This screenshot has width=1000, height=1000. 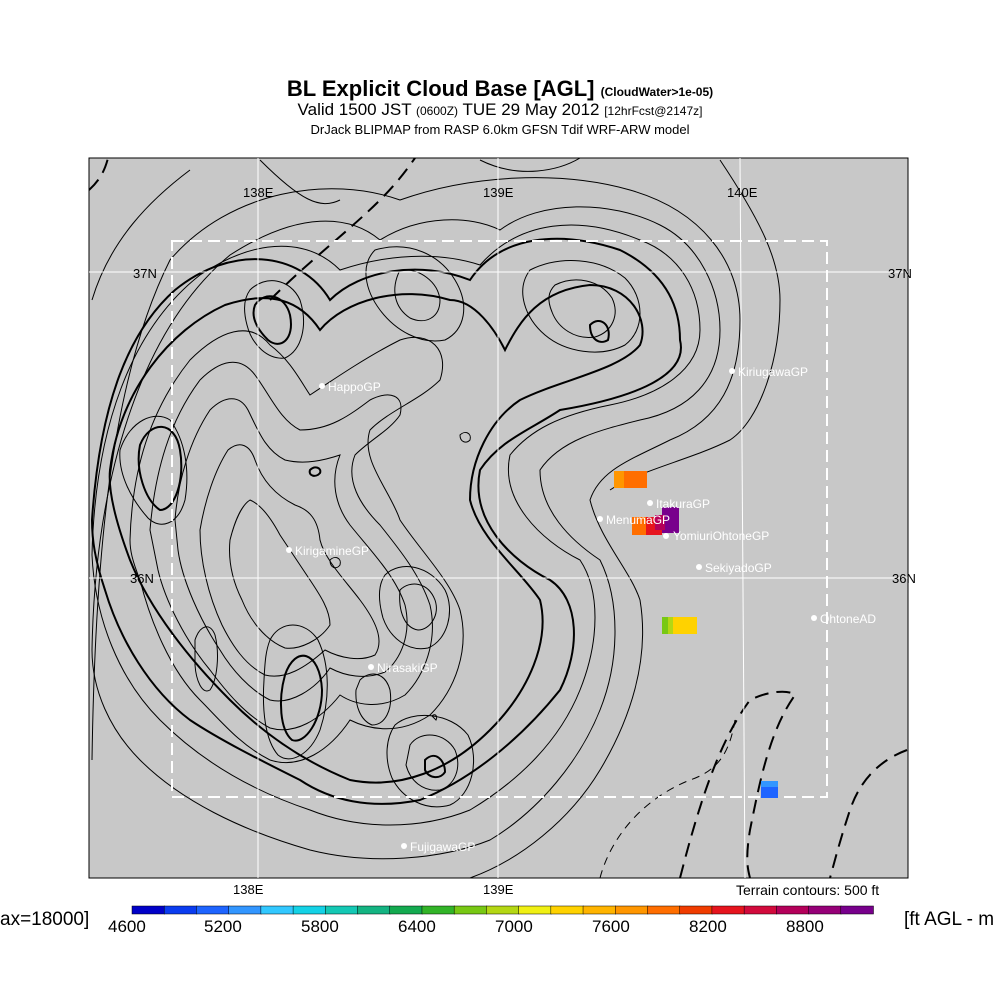 I want to click on lat-label-left-1: 37N, so click(x=145, y=273).